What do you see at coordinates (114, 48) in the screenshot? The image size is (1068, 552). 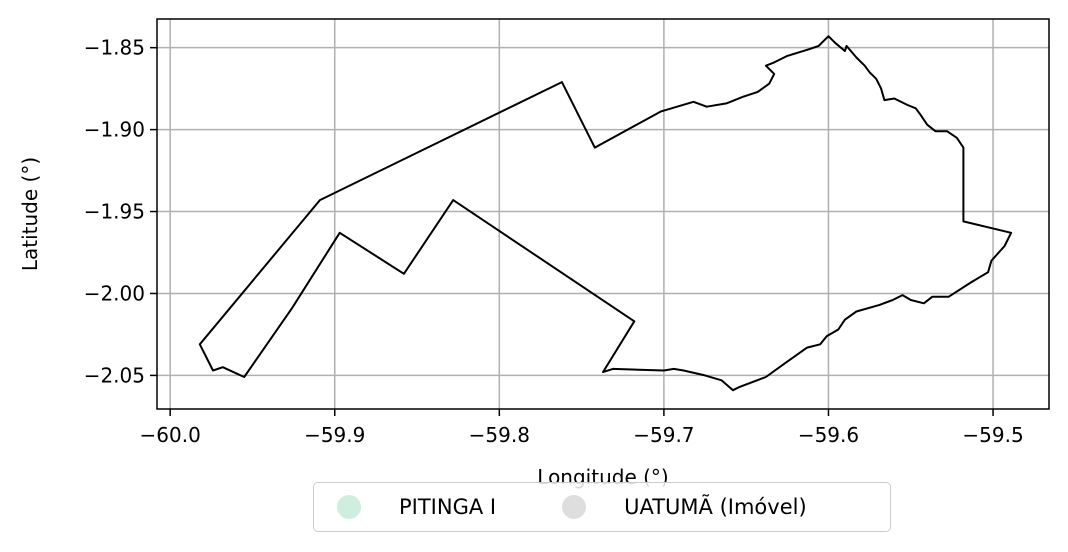 I see `y-tick-label: −1.85` at bounding box center [114, 48].